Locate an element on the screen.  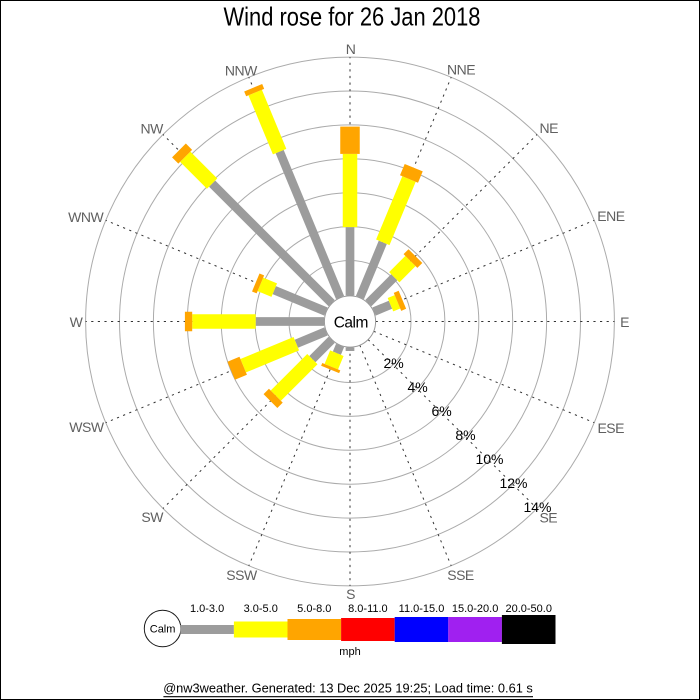
svg-text: N is located at coordinates (351, 49).